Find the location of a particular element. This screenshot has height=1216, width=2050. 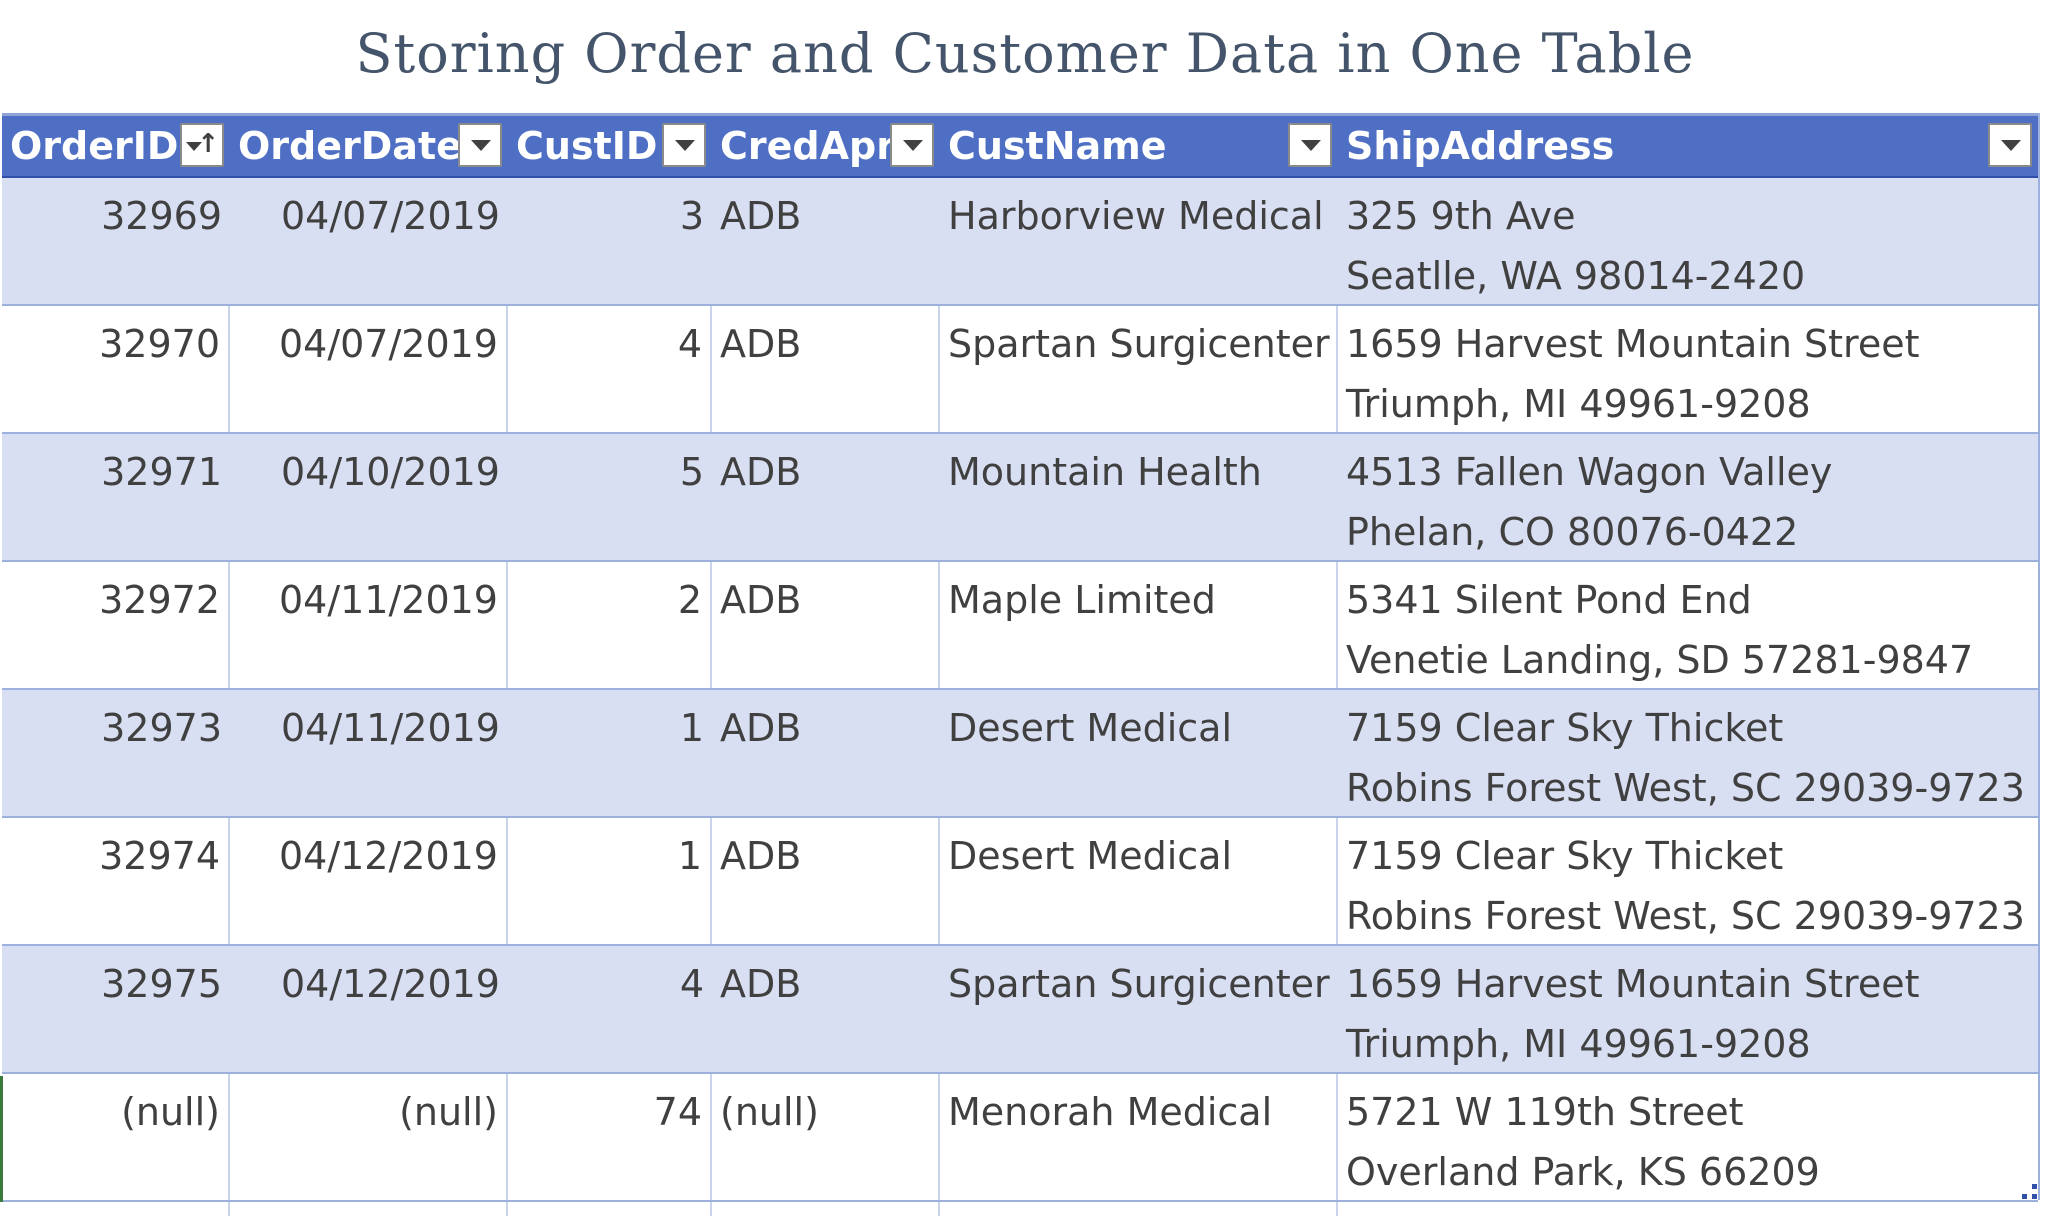

cell-custname: Mountain Health is located at coordinates (1105, 472).